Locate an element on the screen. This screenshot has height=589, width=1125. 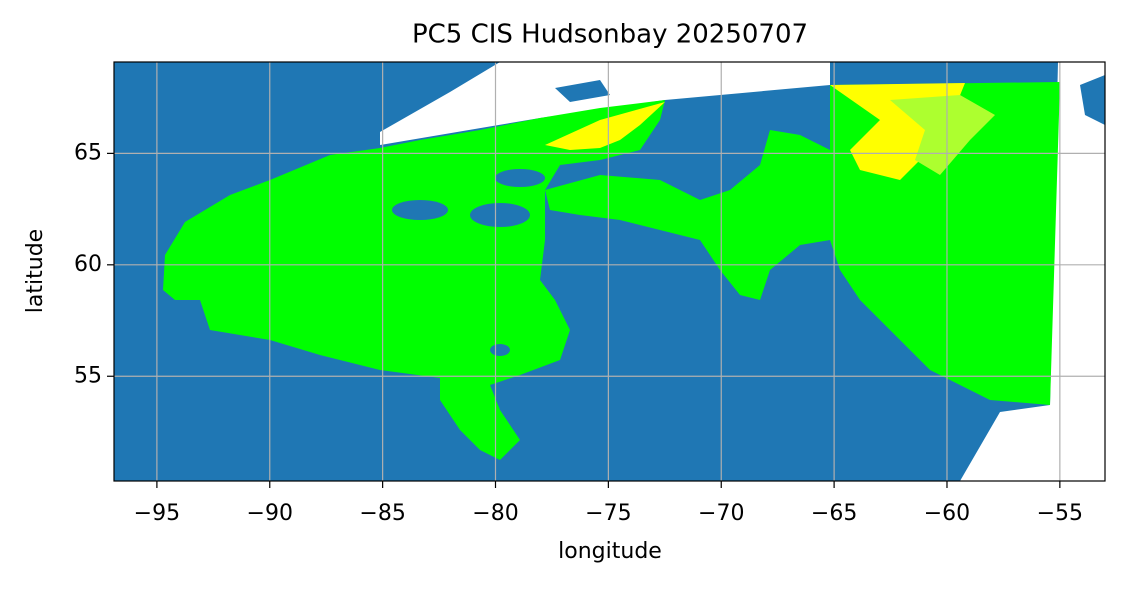
x-tick-label: −55 is located at coordinates (1060, 513).